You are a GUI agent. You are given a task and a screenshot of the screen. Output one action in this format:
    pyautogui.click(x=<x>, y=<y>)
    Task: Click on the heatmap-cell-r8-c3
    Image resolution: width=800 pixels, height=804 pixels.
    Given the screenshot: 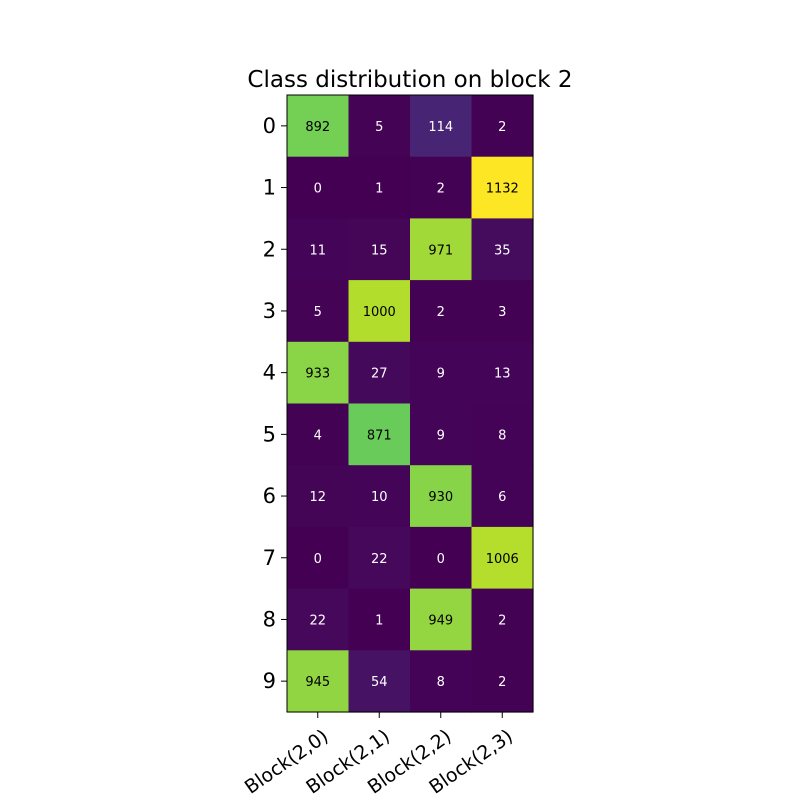 What is the action you would take?
    pyautogui.click(x=502, y=619)
    